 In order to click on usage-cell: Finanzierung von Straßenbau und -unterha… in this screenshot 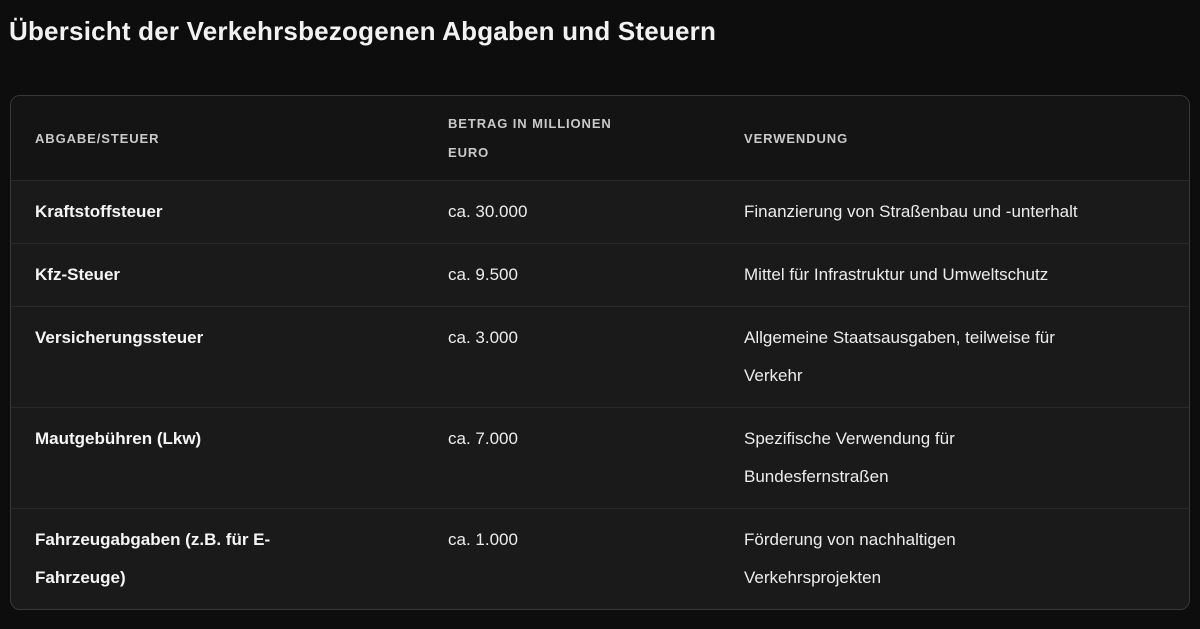, I will do `click(911, 211)`.